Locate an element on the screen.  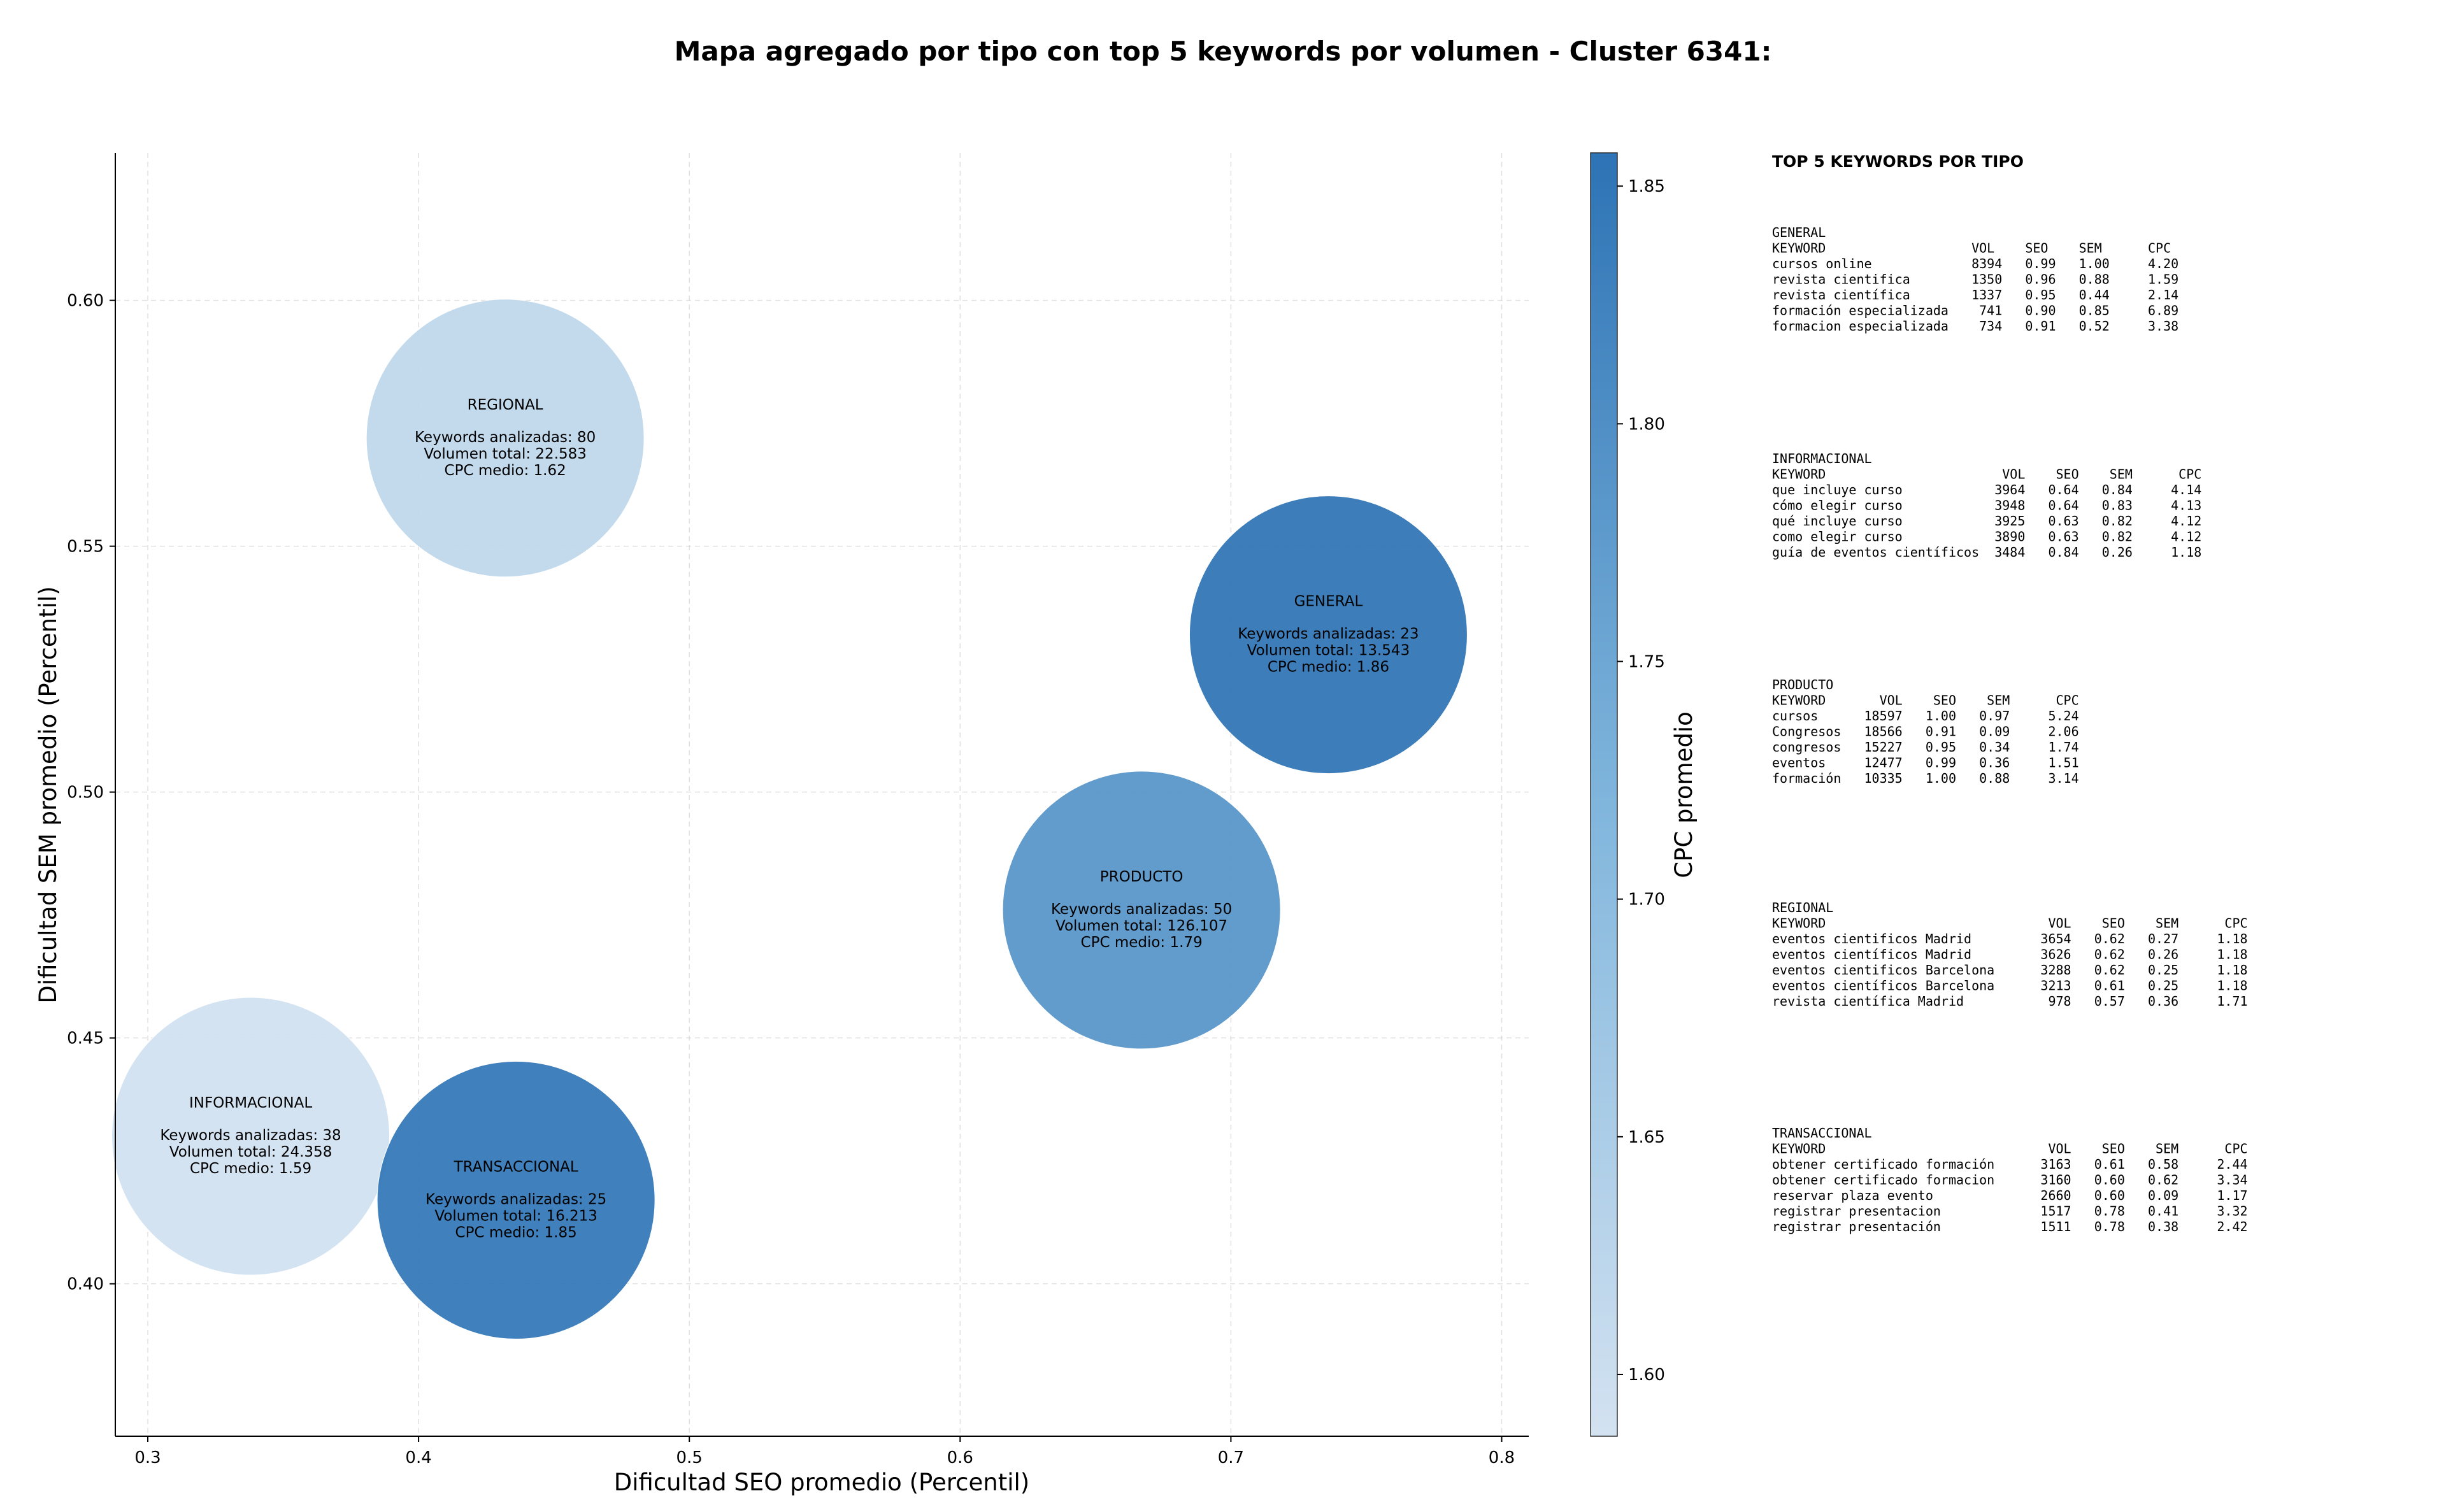
x-tick-label: 0.6 is located at coordinates (960, 1457).